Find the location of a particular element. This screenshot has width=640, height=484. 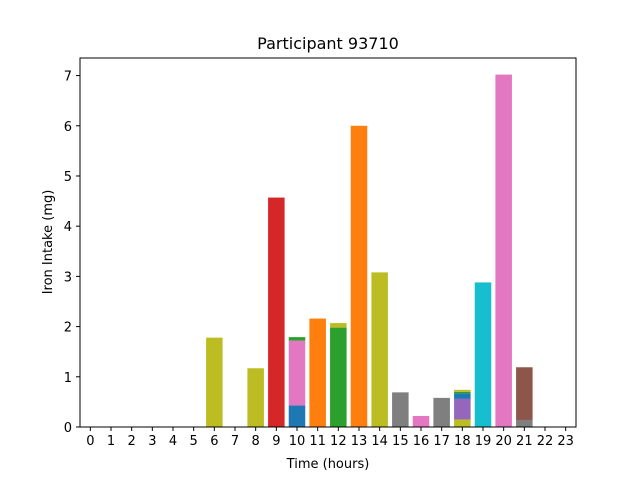

x-tick-label: 15 is located at coordinates (400, 441).